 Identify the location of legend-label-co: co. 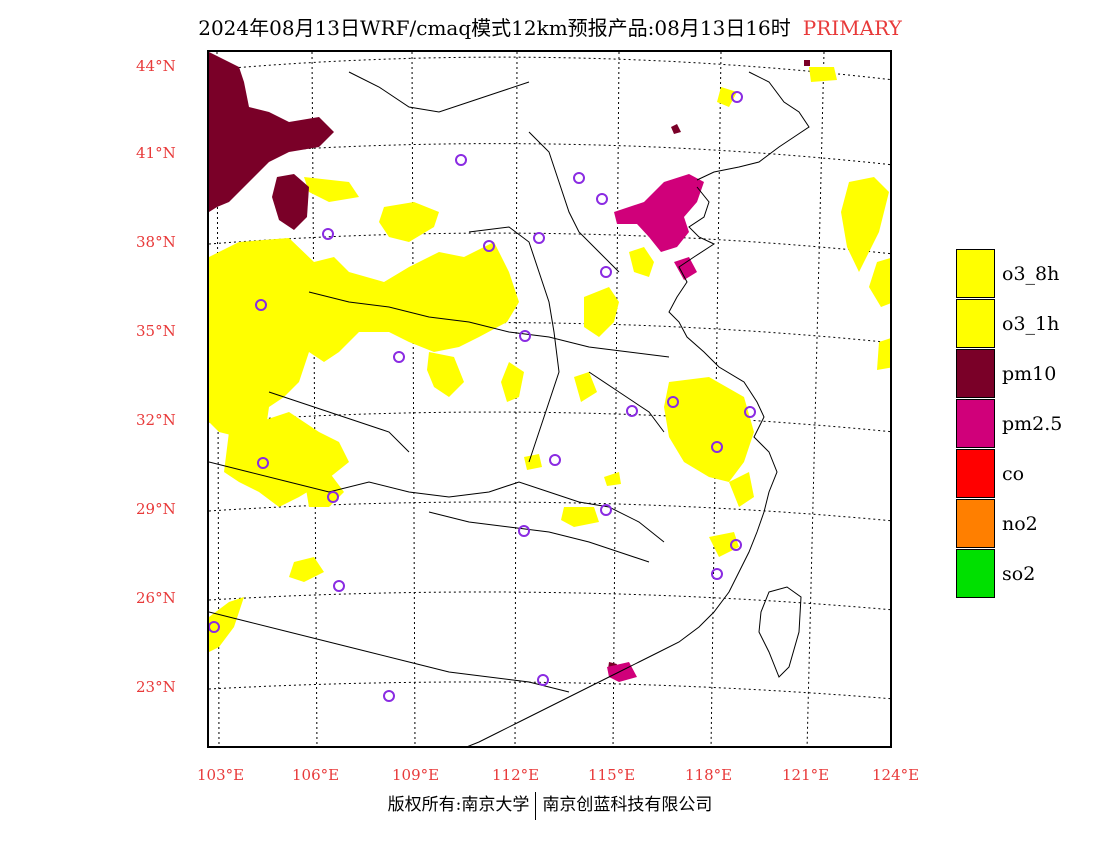
(1013, 474).